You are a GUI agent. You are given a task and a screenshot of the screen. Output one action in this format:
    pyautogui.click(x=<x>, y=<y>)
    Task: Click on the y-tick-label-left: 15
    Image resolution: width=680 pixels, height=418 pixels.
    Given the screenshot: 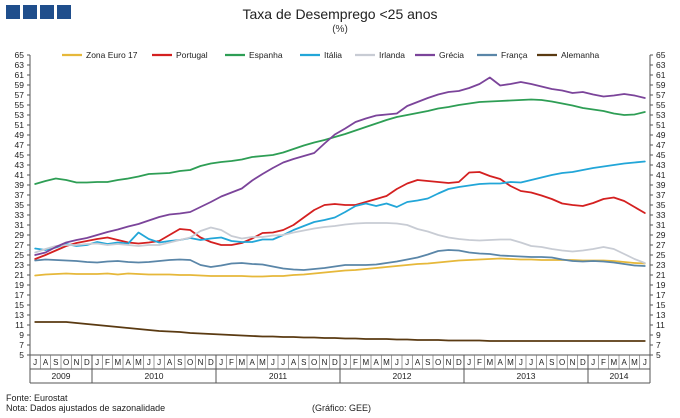 What is the action you would take?
    pyautogui.click(x=20, y=305)
    